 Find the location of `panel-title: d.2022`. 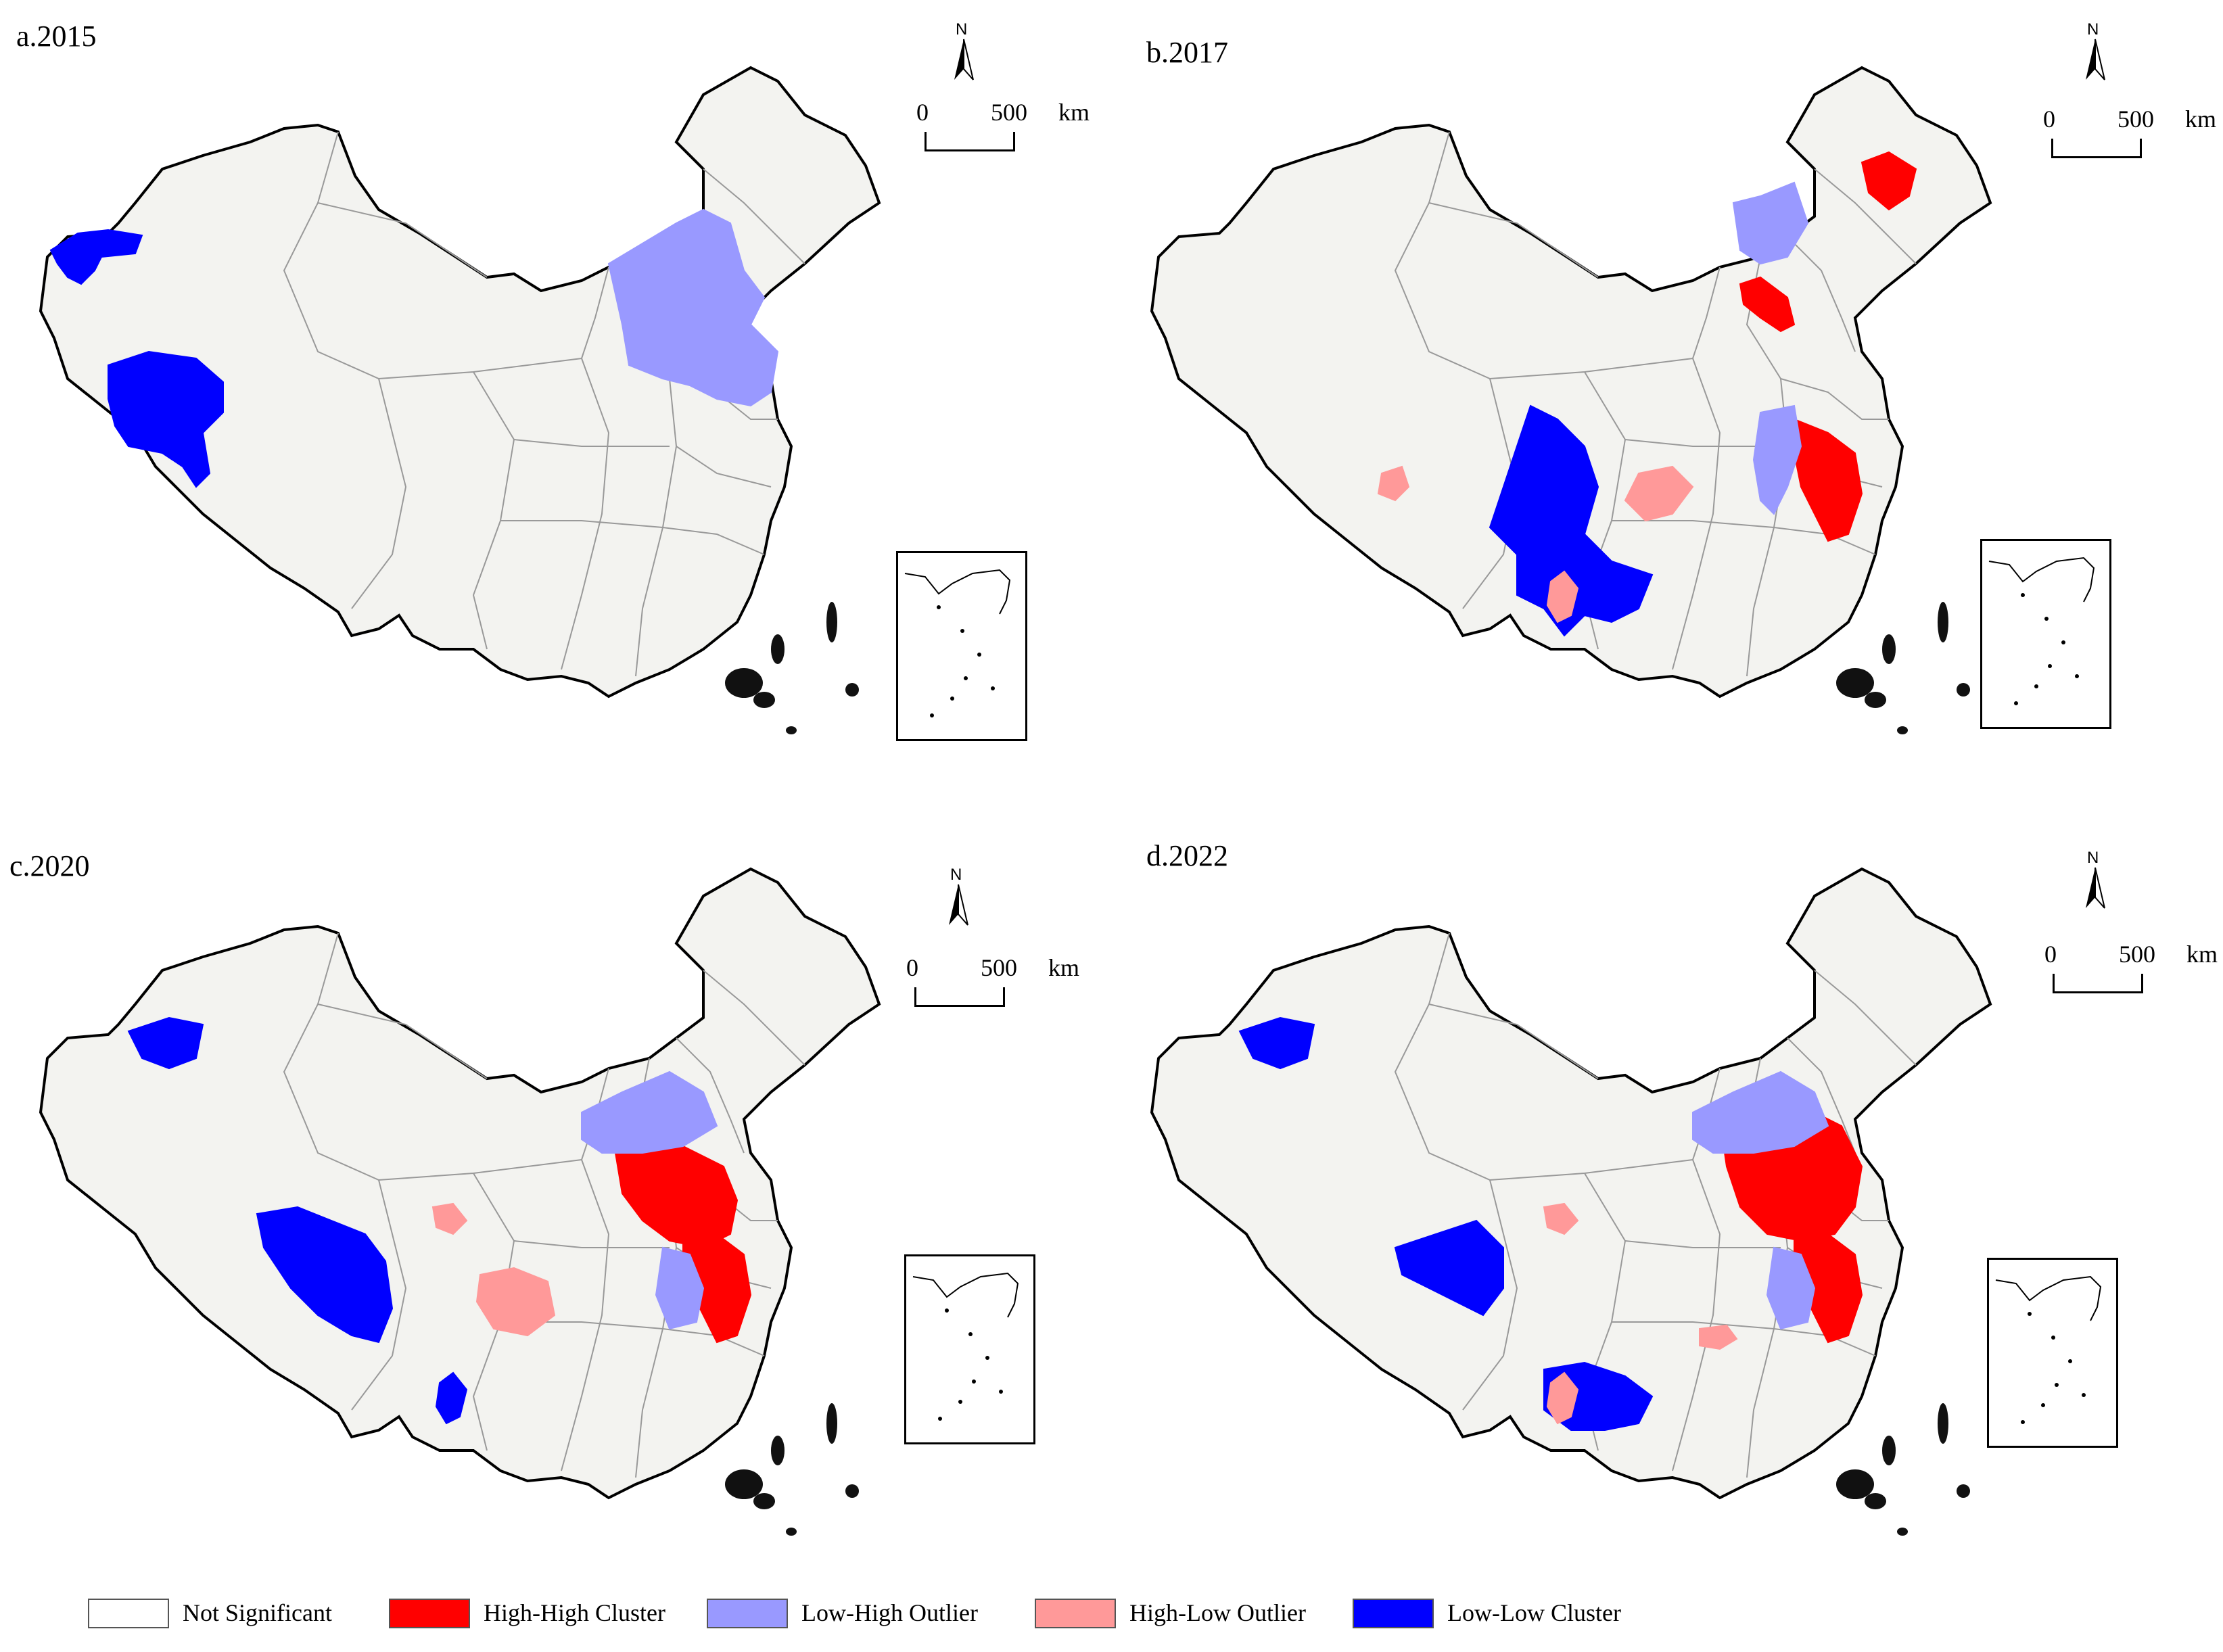

panel-title: d.2022 is located at coordinates (1187, 855).